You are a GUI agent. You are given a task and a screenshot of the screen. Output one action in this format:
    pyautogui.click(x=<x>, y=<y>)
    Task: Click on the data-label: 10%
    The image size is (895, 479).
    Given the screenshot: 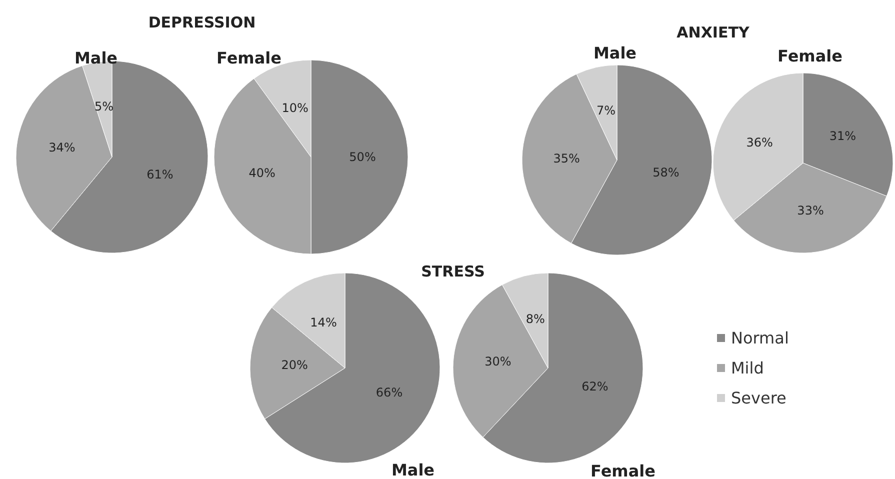 What is the action you would take?
    pyautogui.click(x=295, y=108)
    